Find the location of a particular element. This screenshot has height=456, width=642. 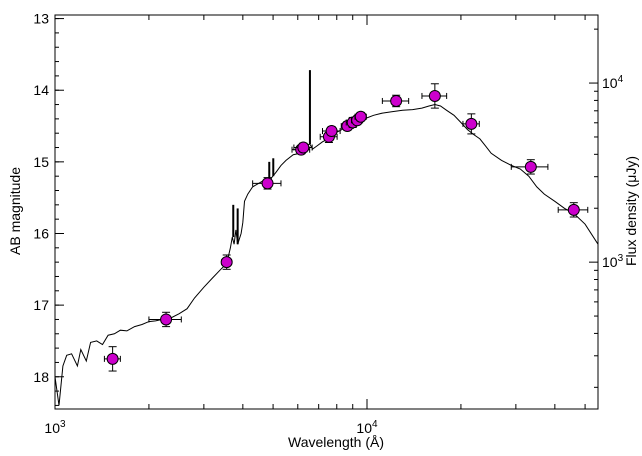

y-tick-label: 15 is located at coordinates (41, 162).